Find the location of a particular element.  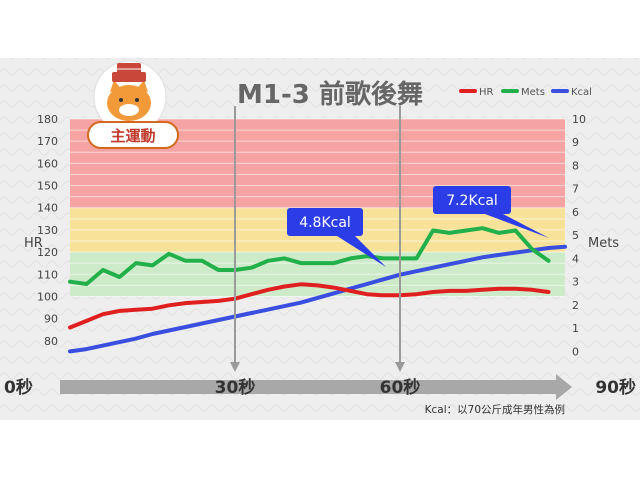

badge-label: 主運動 is located at coordinates (132, 136).